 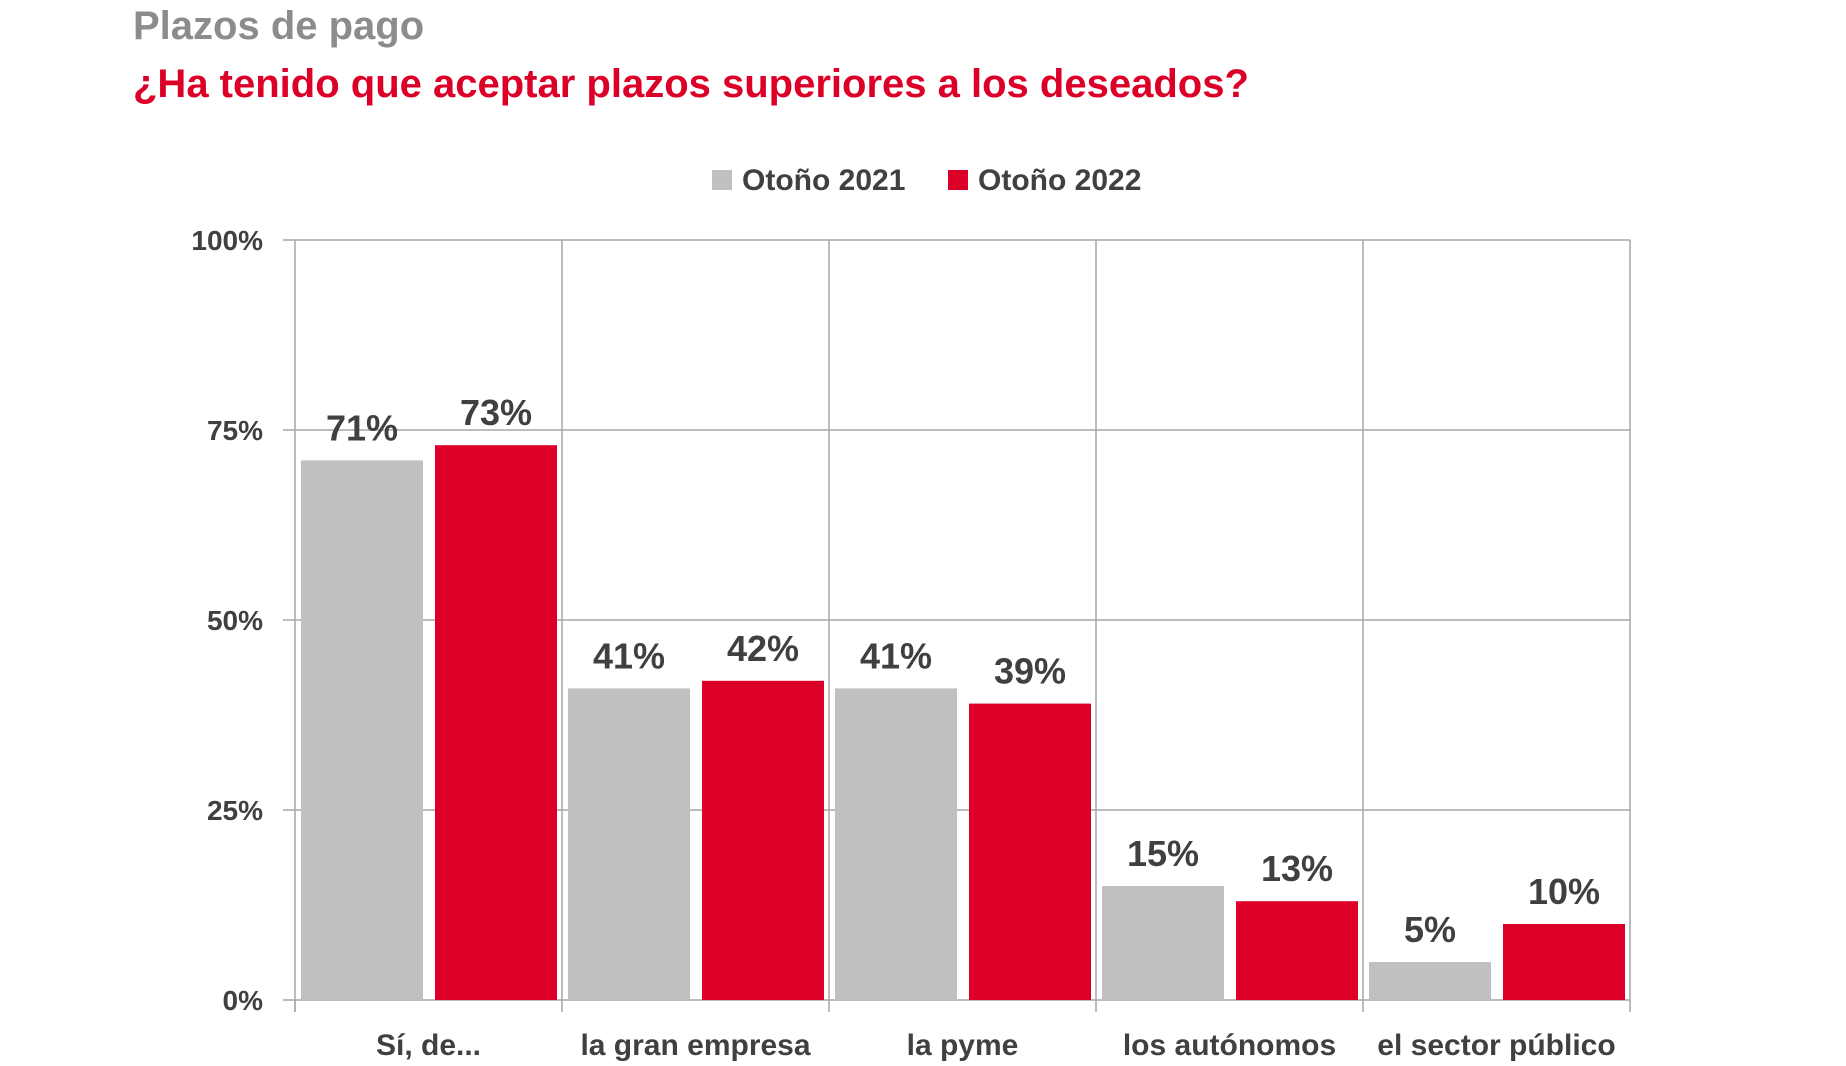 I want to click on x-tick-label: la gran empresa, so click(x=695, y=1045).